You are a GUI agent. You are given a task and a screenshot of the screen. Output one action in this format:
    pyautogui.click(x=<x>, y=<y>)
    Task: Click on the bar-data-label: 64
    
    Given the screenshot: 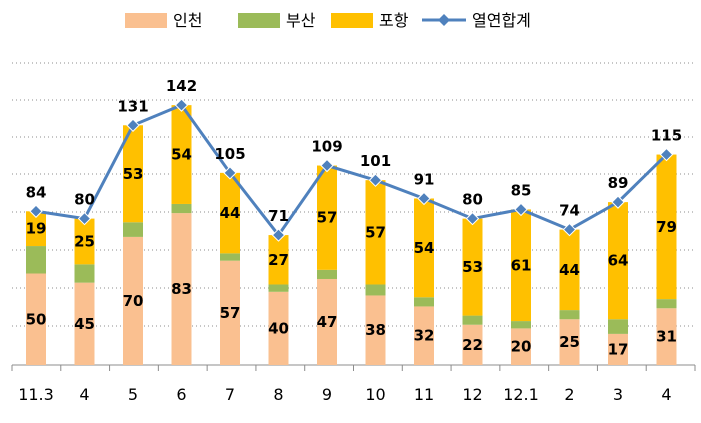 What is the action you would take?
    pyautogui.click(x=618, y=261)
    